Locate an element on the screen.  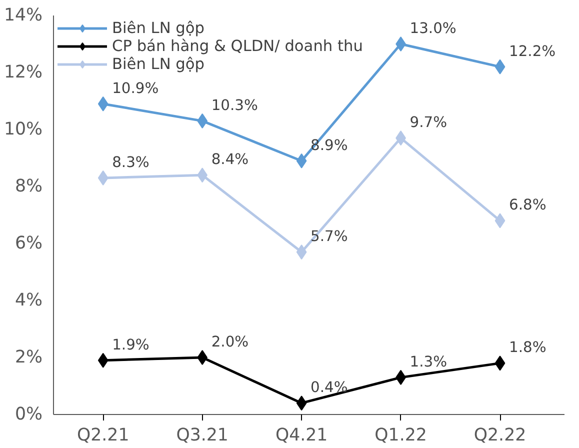
data-label: 0.4% is located at coordinates (329, 387).